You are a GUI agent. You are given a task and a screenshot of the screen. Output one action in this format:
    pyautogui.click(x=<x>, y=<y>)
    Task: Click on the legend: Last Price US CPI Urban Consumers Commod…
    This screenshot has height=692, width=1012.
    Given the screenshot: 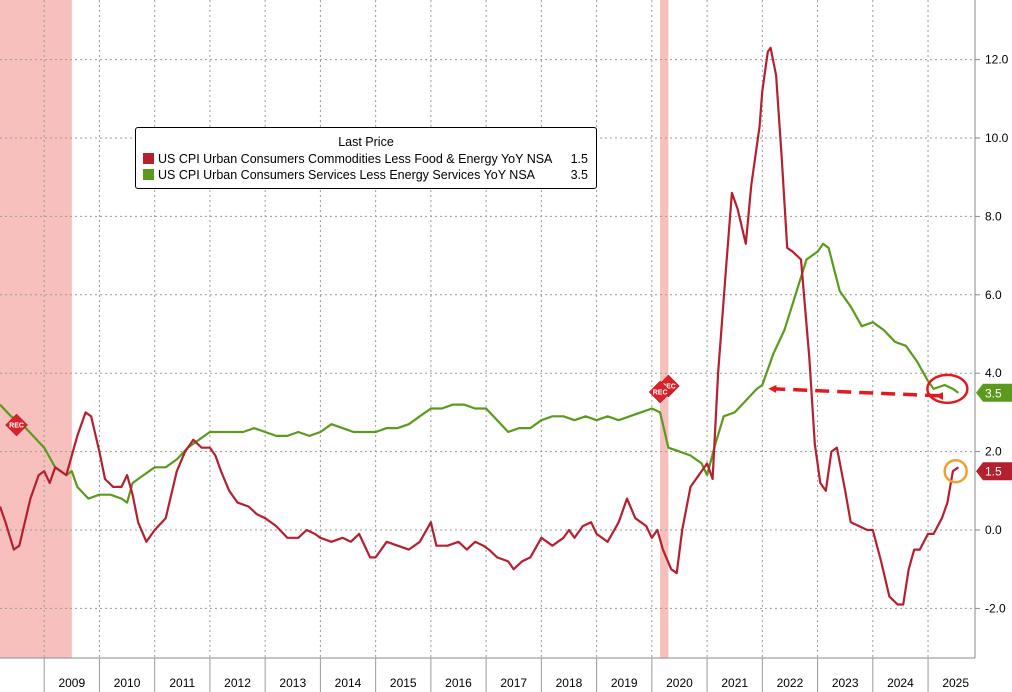 What is the action you would take?
    pyautogui.click(x=366, y=158)
    